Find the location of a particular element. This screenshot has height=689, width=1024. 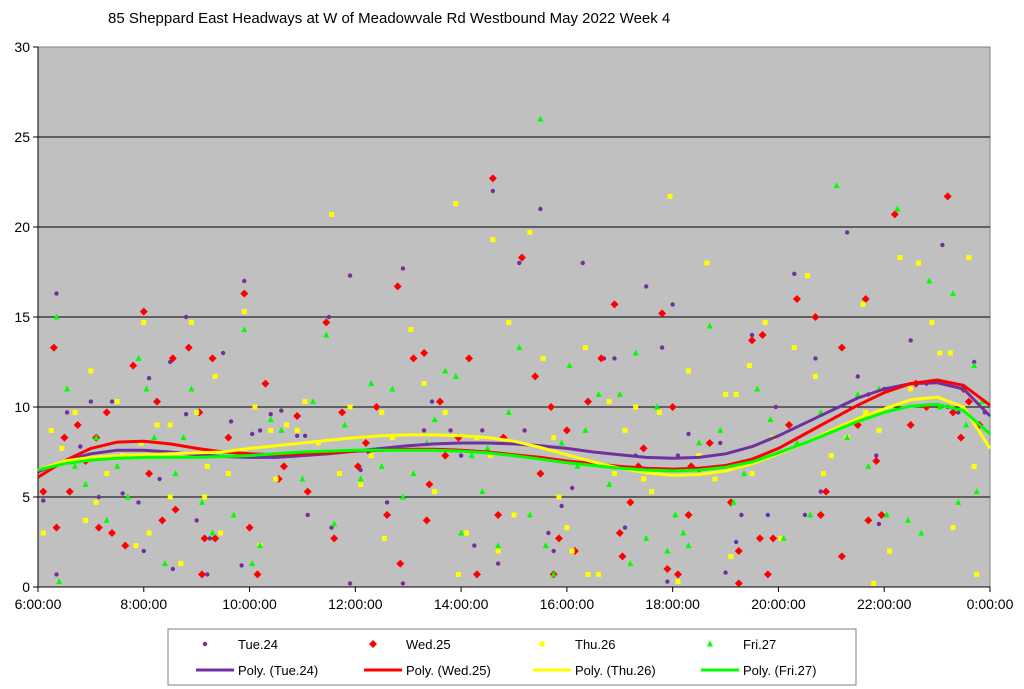

legend-label: Thu.26 is located at coordinates (595, 644).